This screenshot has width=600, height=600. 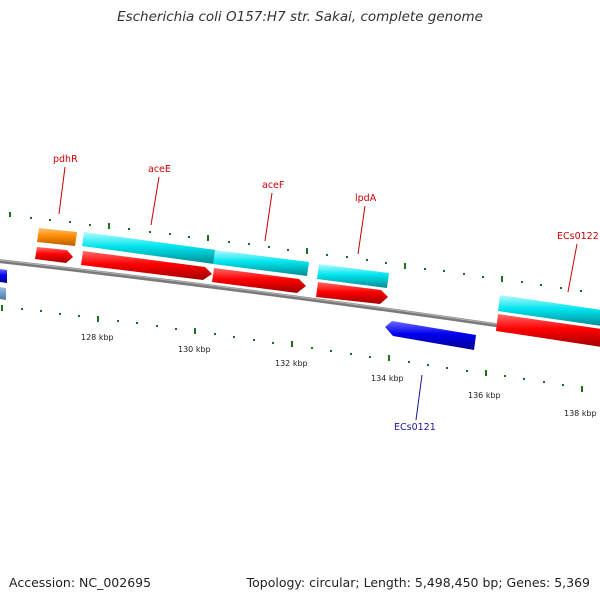 I want to click on cds-aceE, so click(x=146, y=265).